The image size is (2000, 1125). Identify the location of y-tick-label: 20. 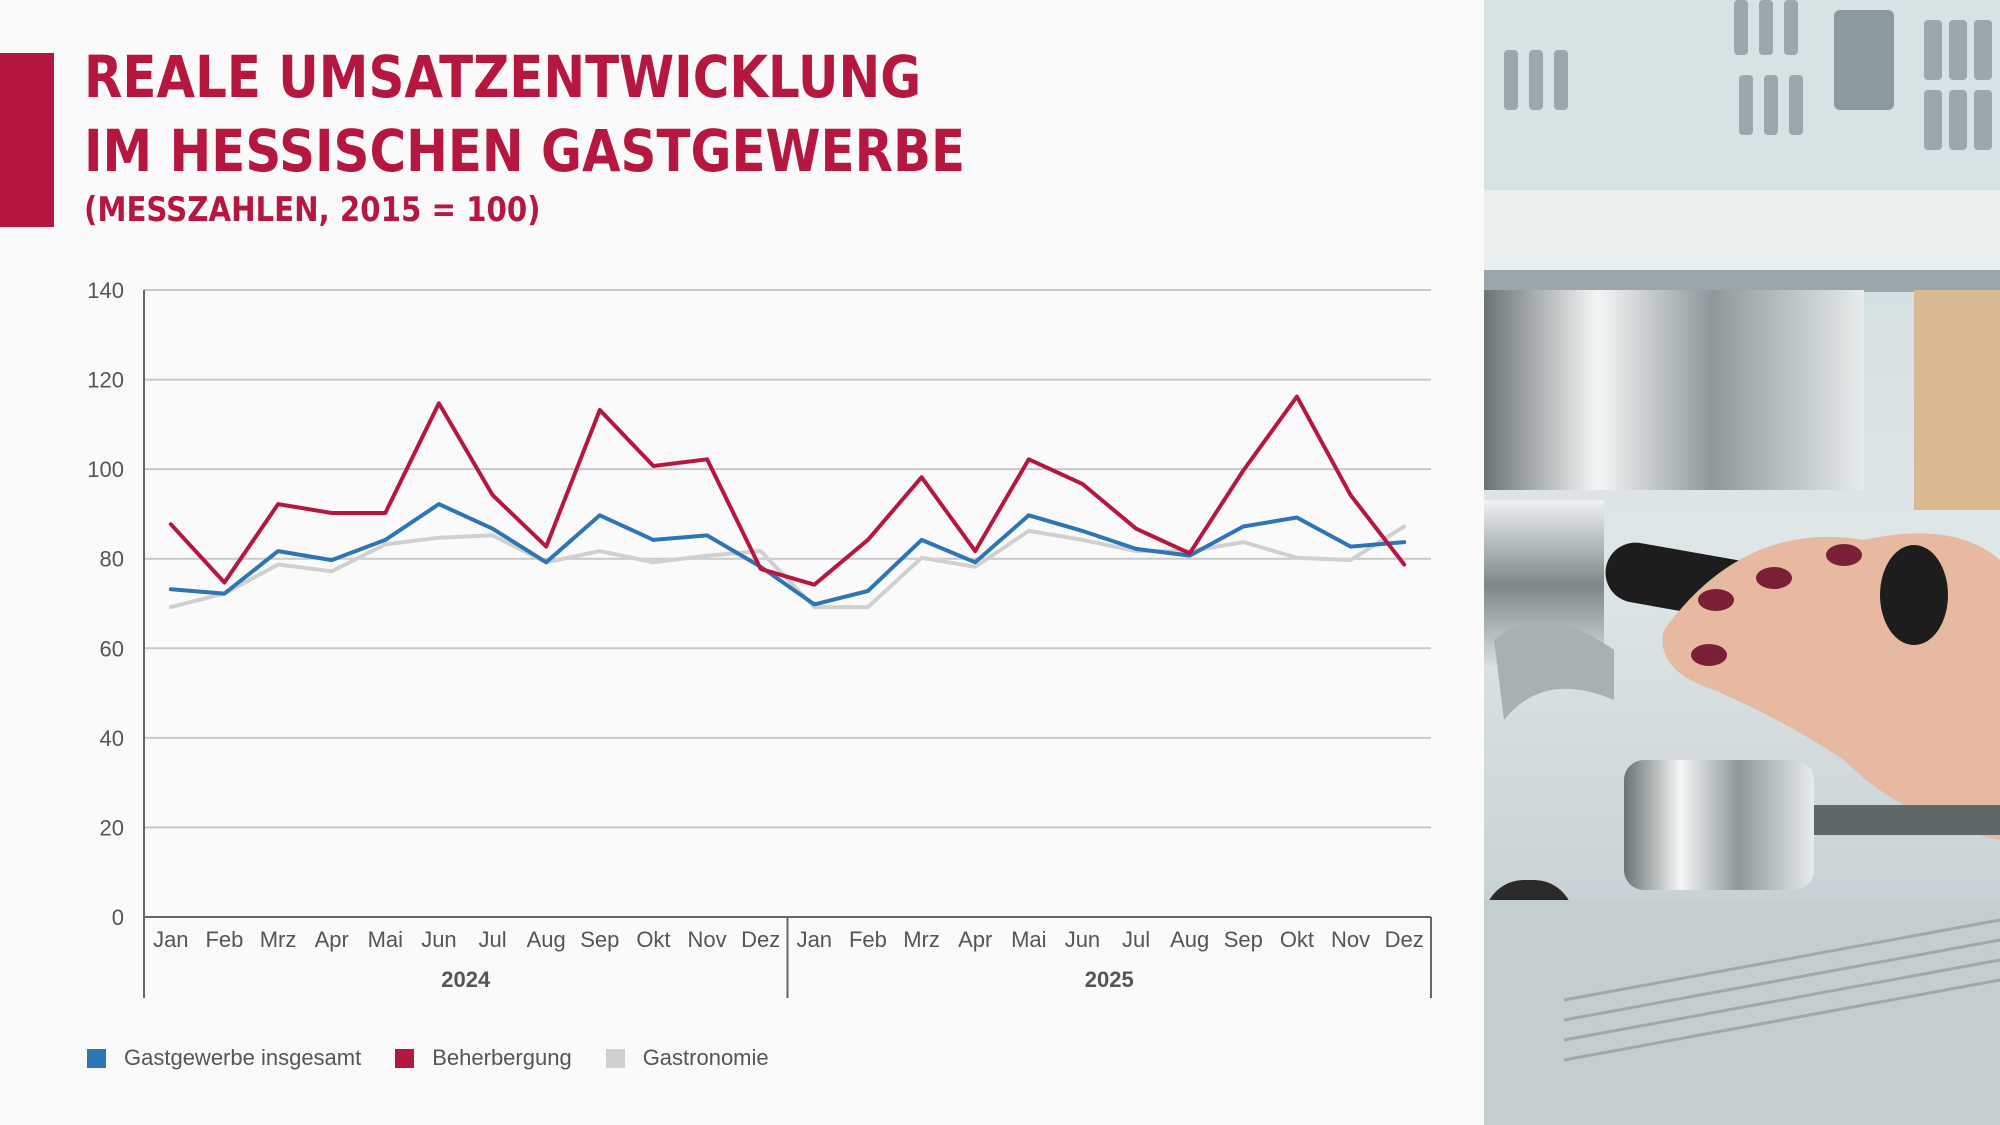
(112, 827).